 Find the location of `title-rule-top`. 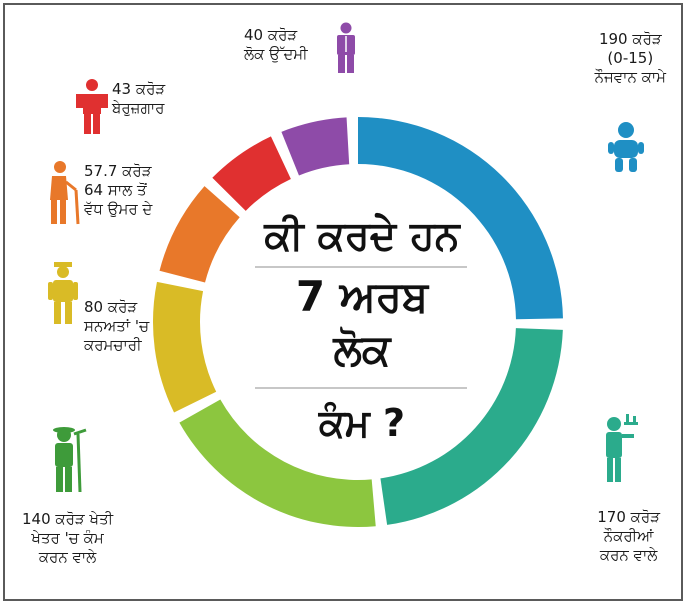

title-rule-top is located at coordinates (361, 267).